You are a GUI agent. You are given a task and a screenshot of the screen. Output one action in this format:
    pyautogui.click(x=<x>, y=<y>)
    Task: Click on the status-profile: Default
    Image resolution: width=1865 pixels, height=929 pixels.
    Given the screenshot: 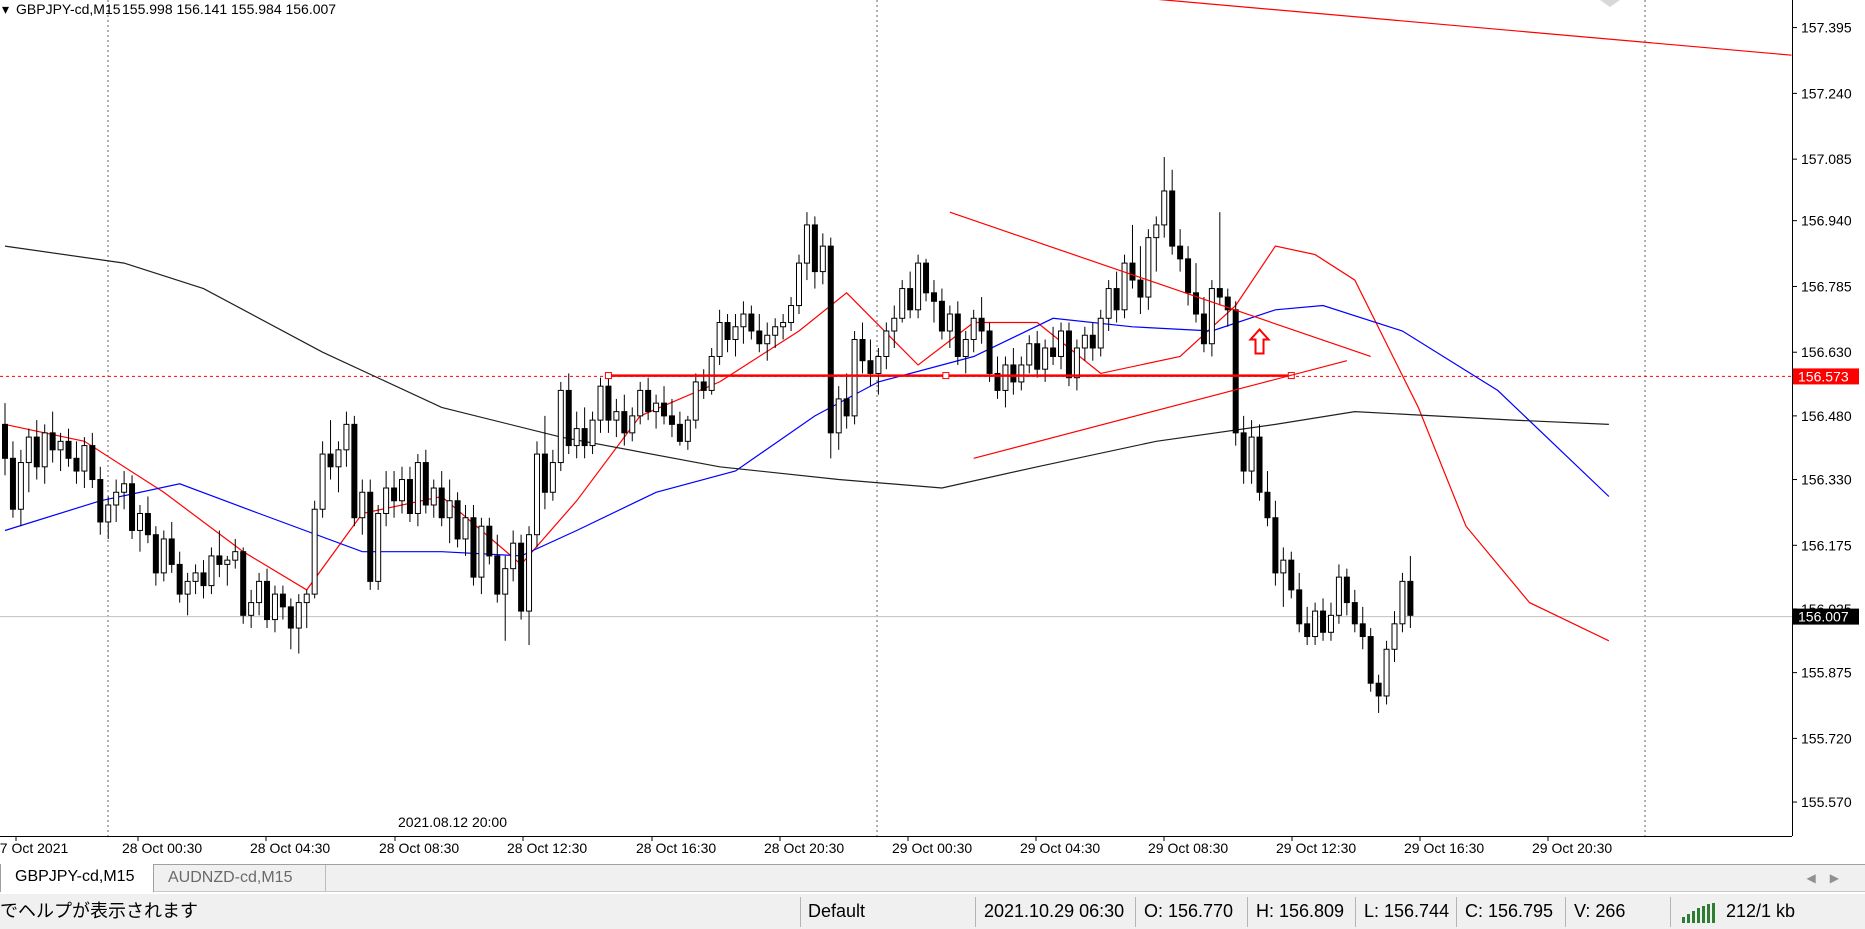 What is the action you would take?
    pyautogui.click(x=837, y=911)
    